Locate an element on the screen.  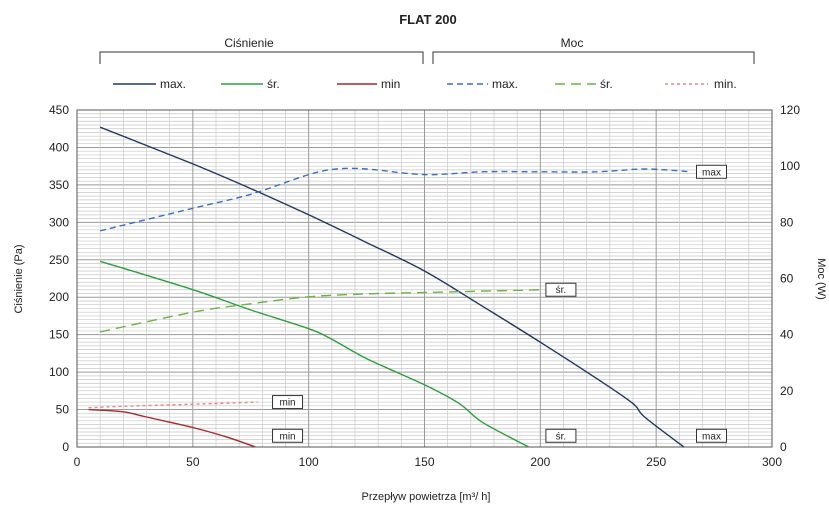
x-tick-label: 200 is located at coordinates (540, 462).